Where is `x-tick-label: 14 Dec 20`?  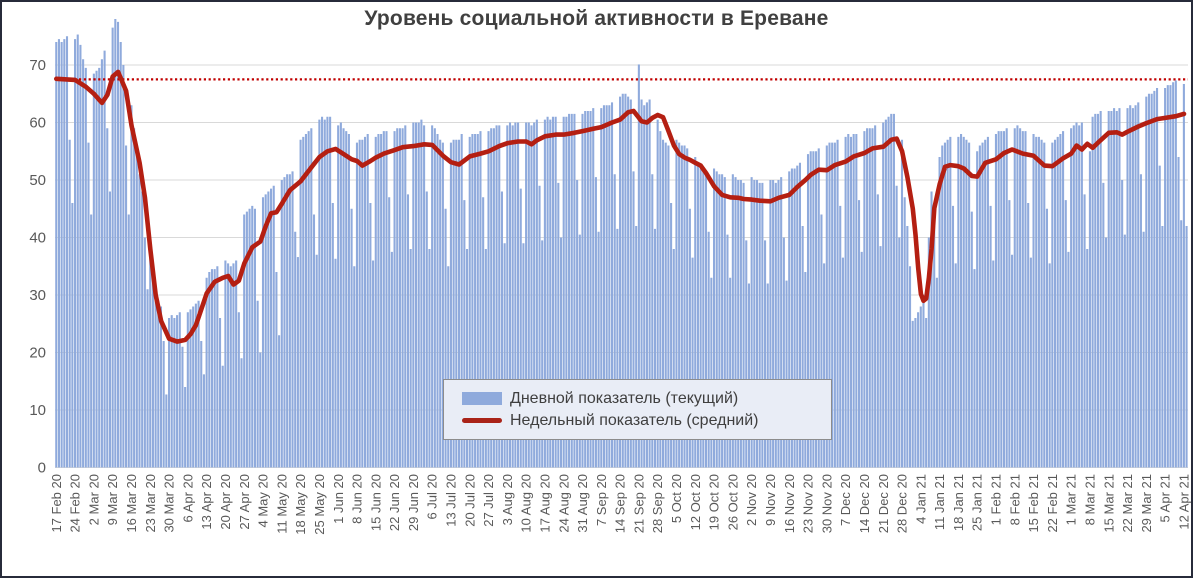 x-tick-label: 14 Dec 20 is located at coordinates (864, 503).